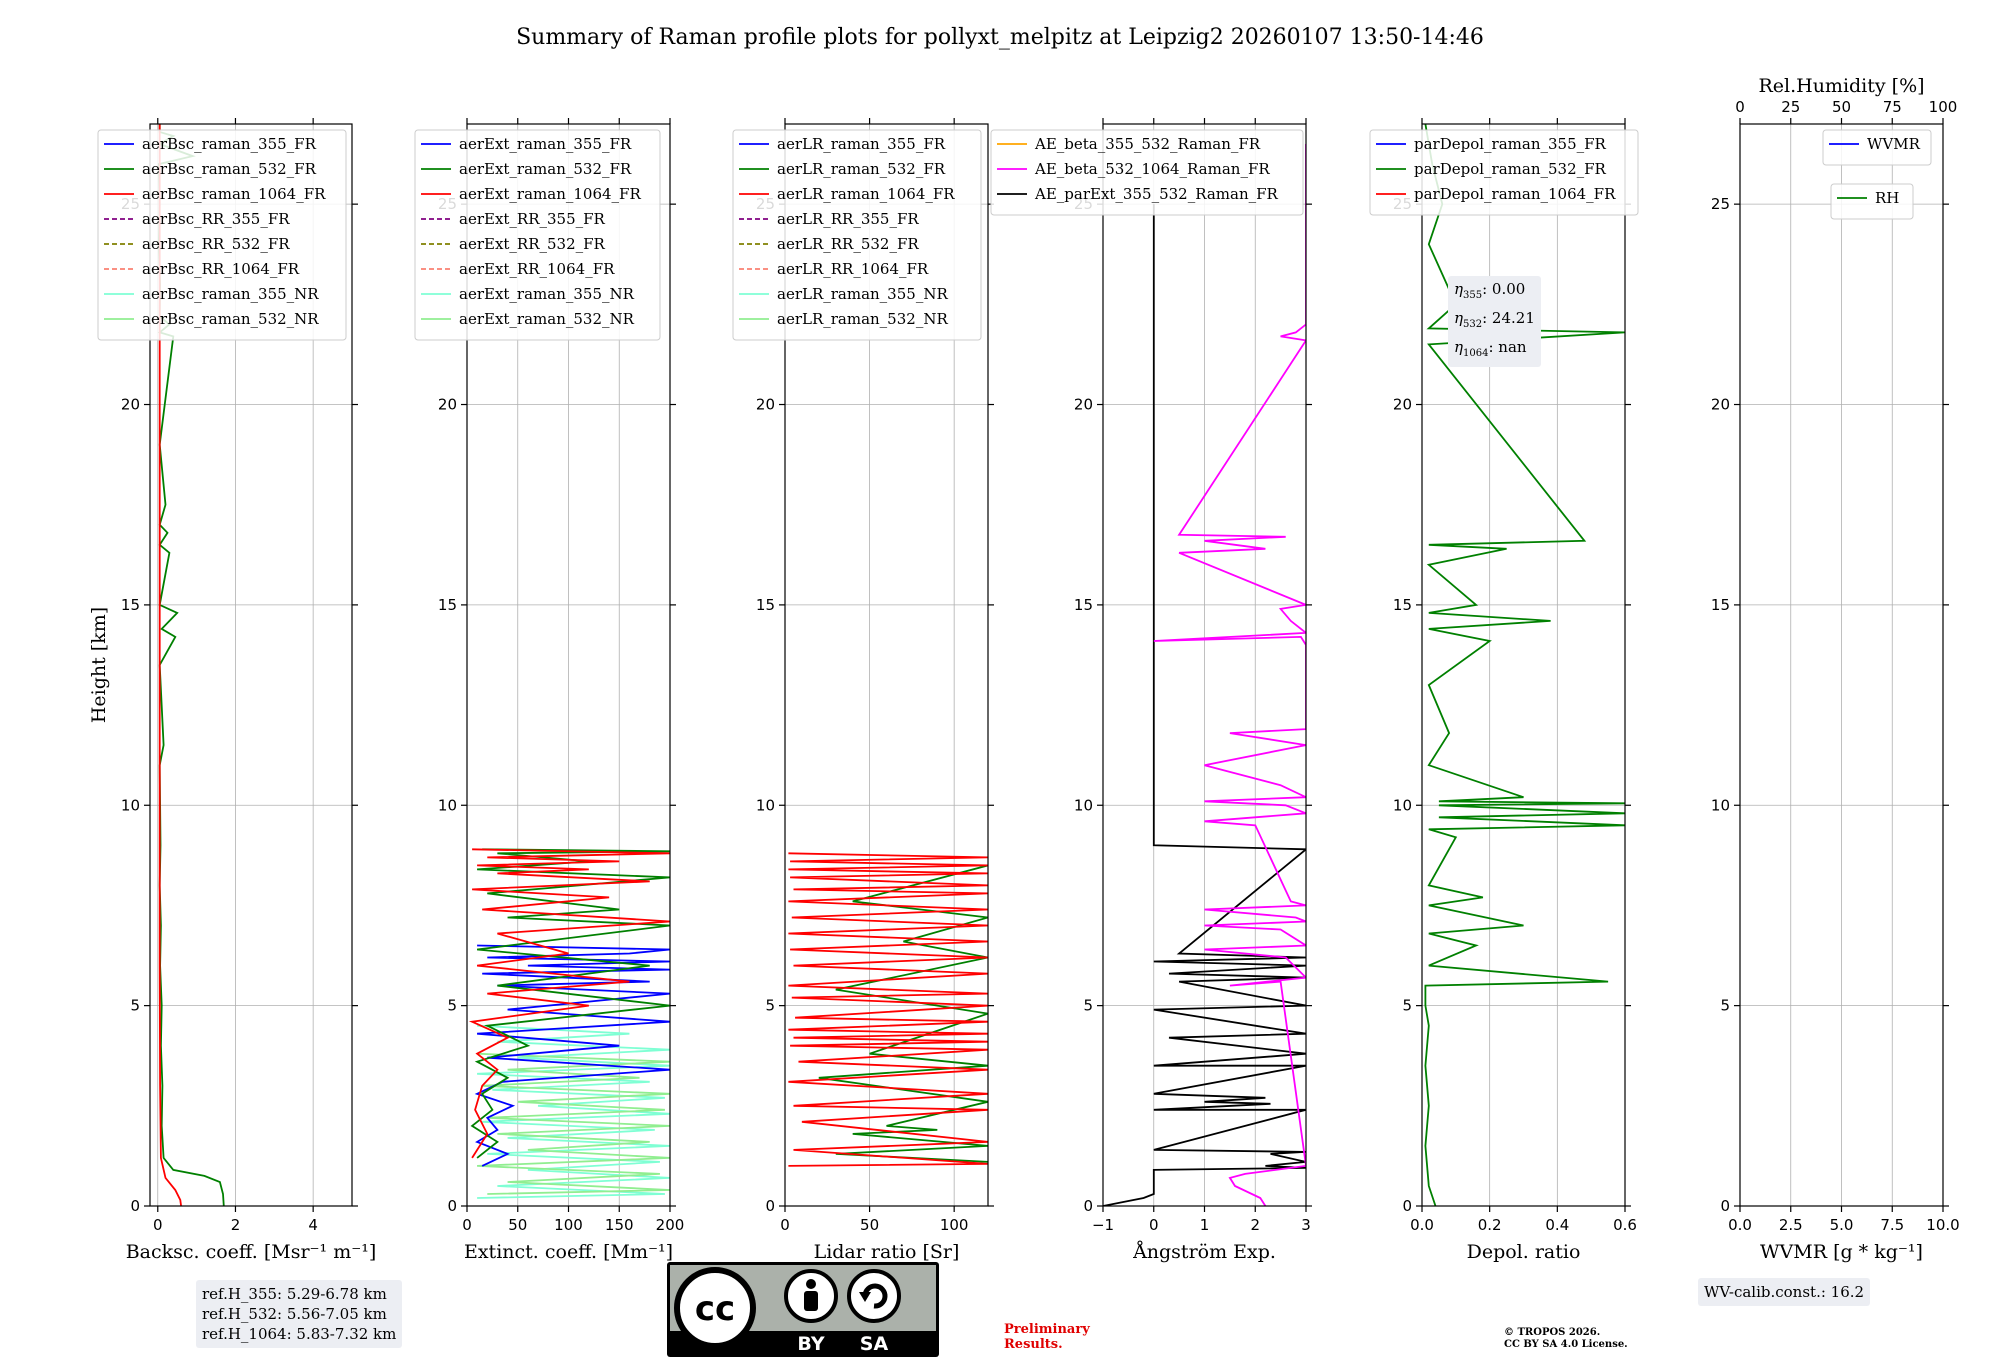 This screenshot has width=2000, height=1360. I want to click on x-tick-label: 200, so click(670, 1225).